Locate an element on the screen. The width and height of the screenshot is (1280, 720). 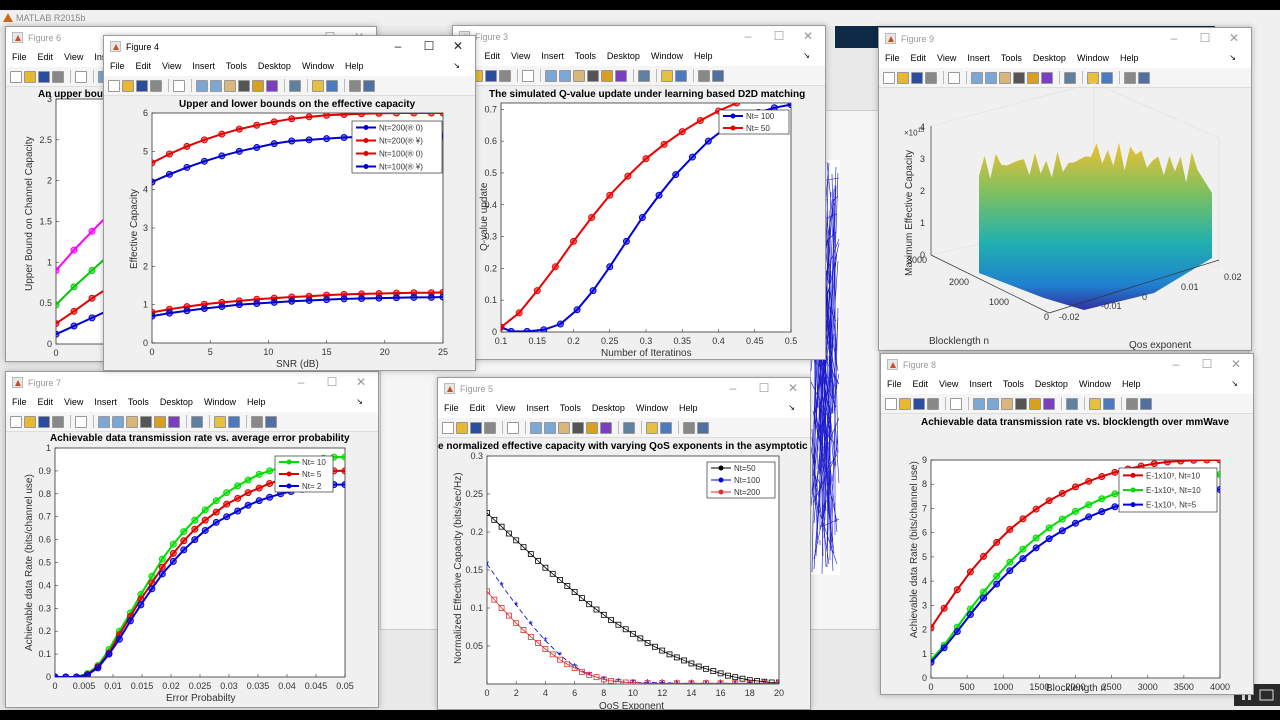
window-title-bar: Figure 8 – ☐ ✕ is located at coordinates (1067, 365).